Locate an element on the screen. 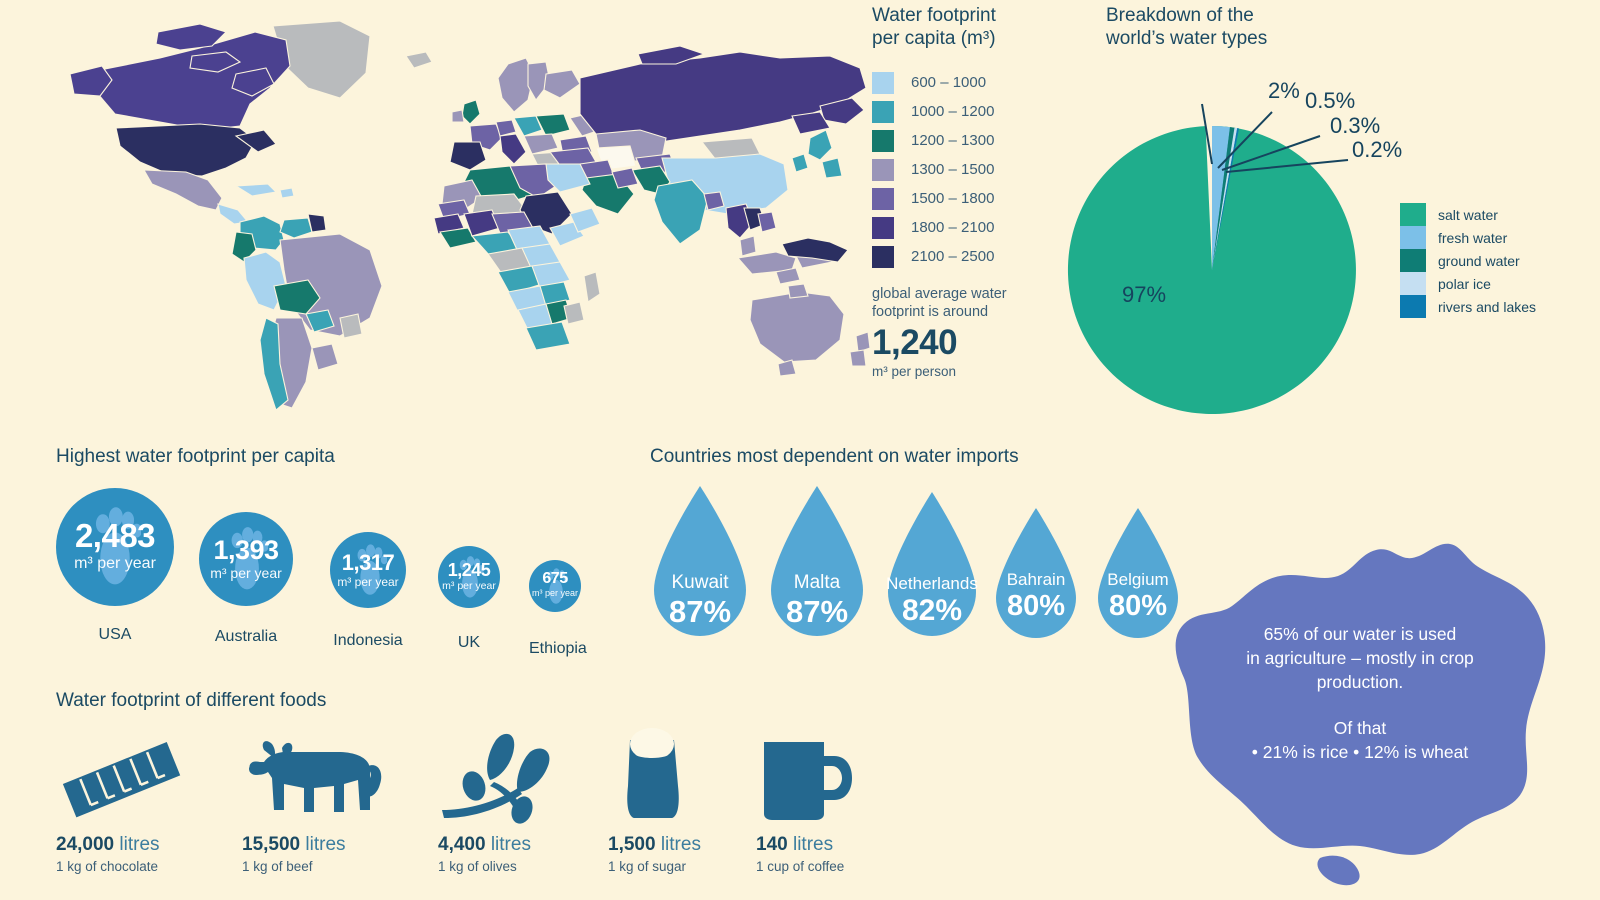 This screenshot has width=1600, height=900. footprint-circle: 1,245 m³ per year is located at coordinates (469, 577).